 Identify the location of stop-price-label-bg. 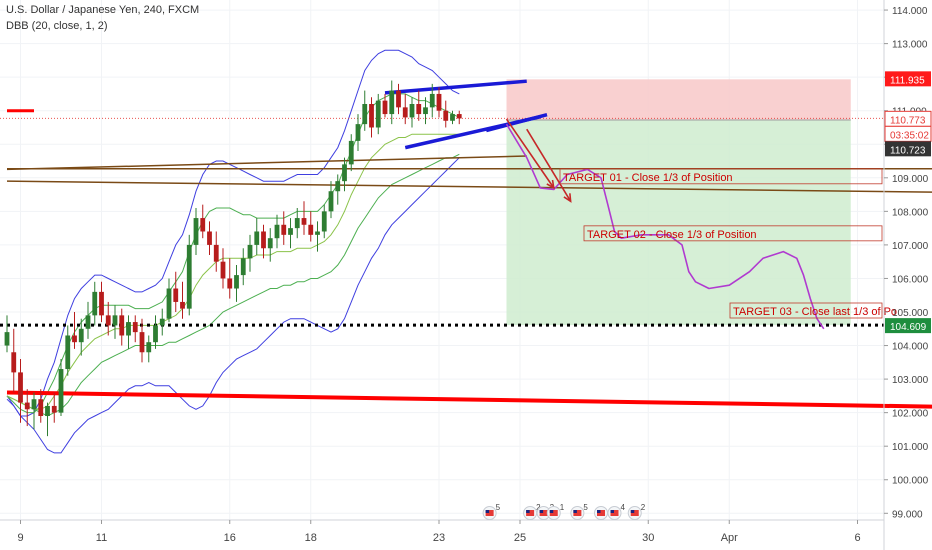
(908, 79).